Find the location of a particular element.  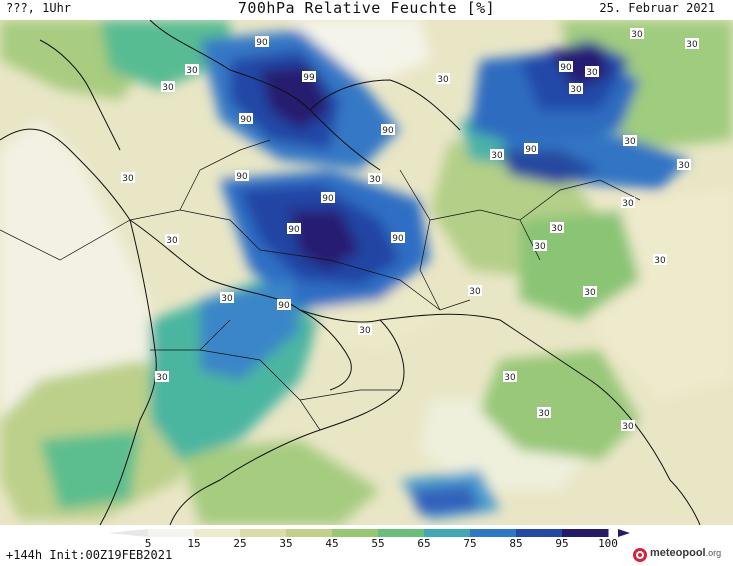

legend-swatches is located at coordinates (358, 533).